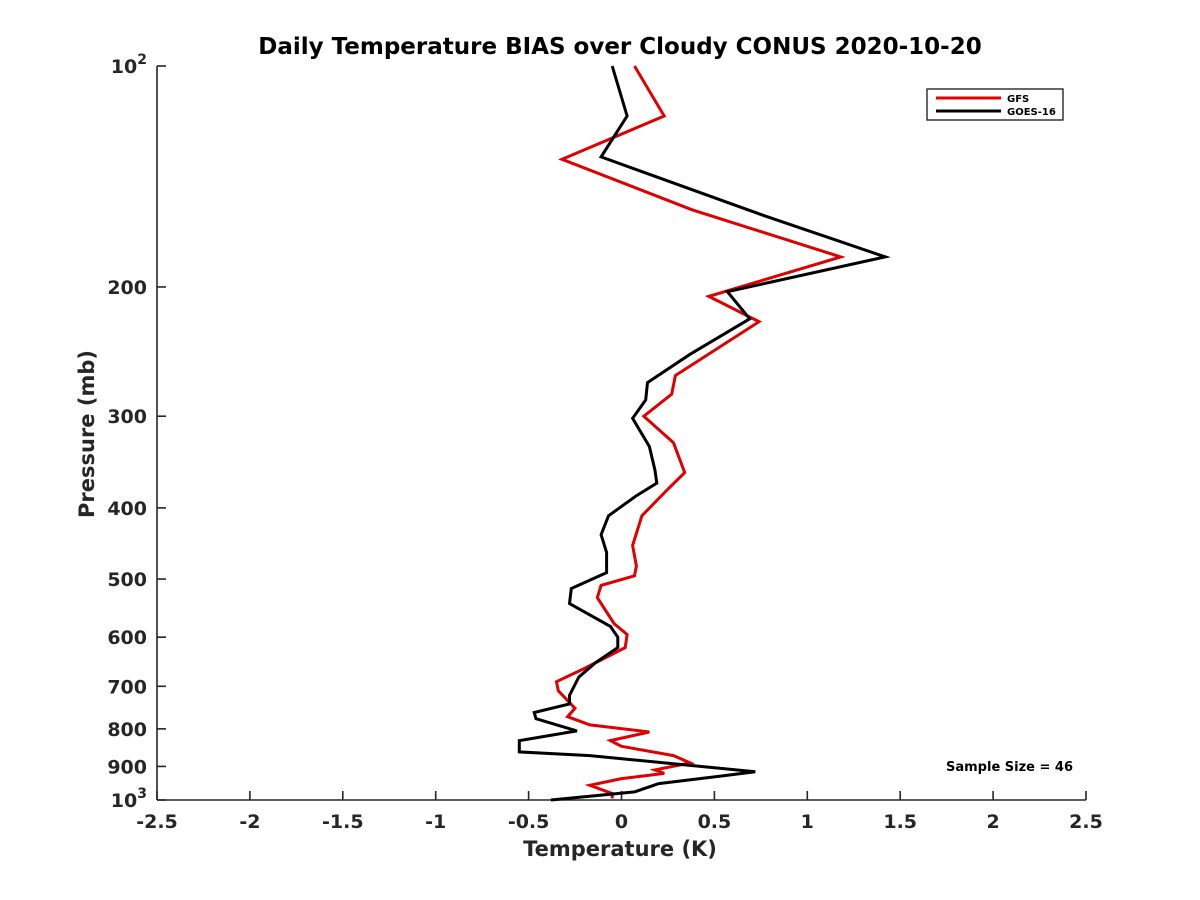  I want to click on sample-size-annotation: Sample Size = 46, so click(1009, 767).